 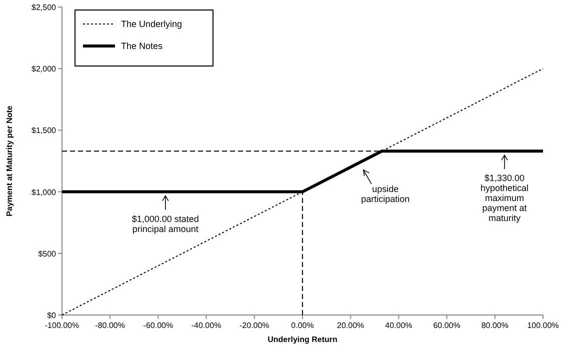 I want to click on x-tick-label: 80.00%, so click(x=494, y=325).